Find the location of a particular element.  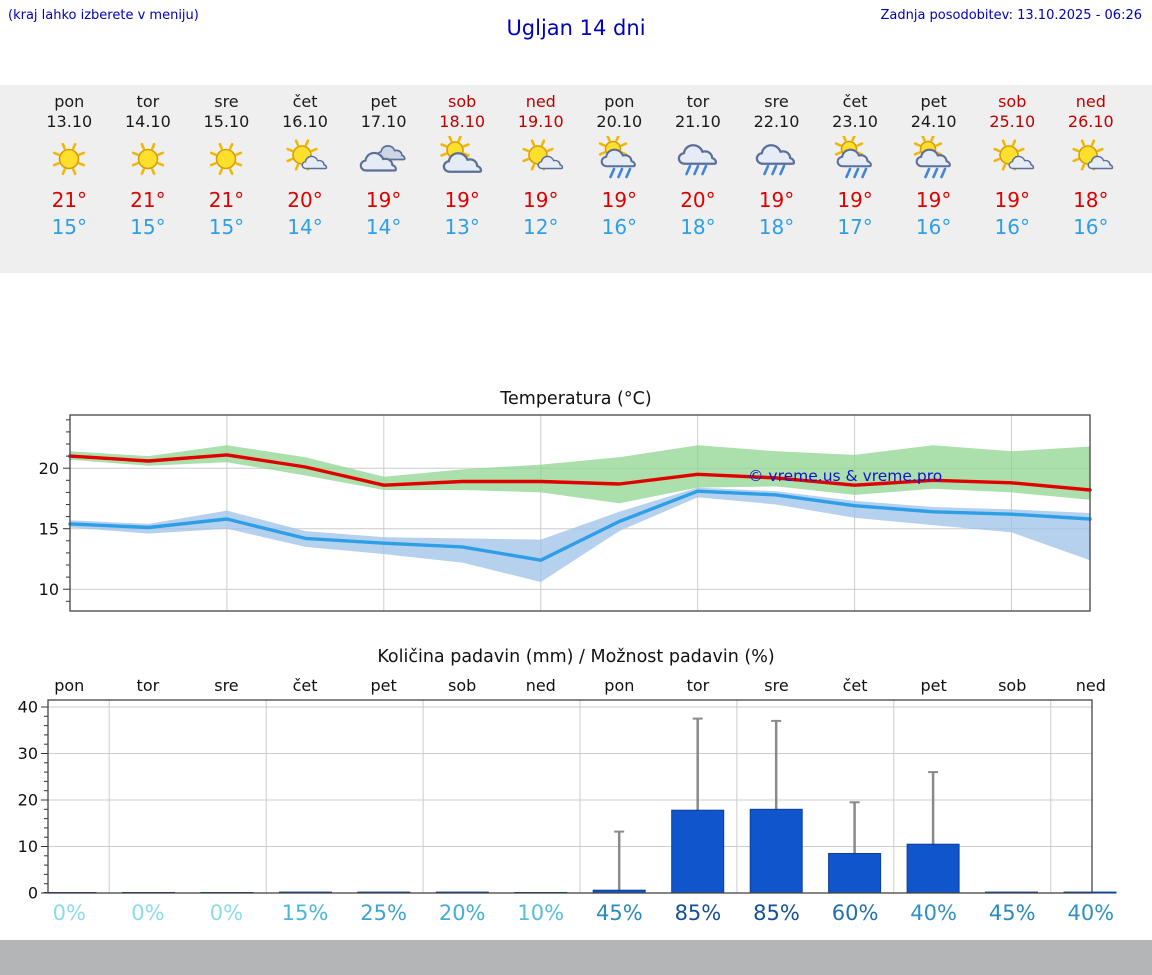

precip-day-label: čet is located at coordinates (855, 685).